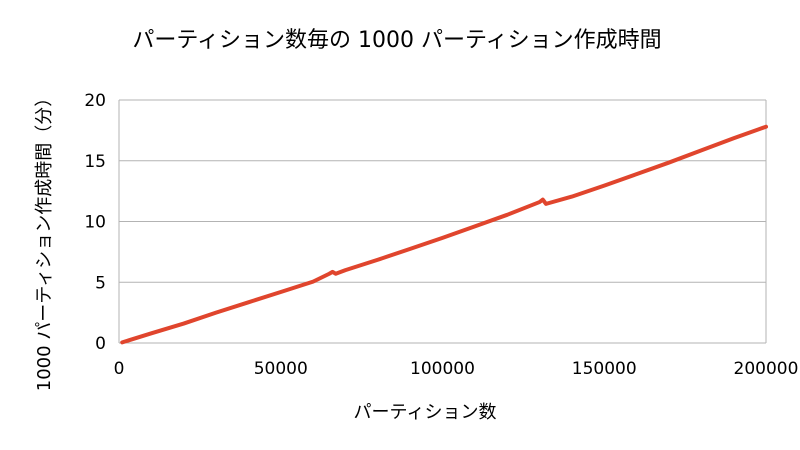 This screenshot has height=450, width=800. I want to click on chart-title: パーティション数毎の 1000 パーティション作成時間, so click(396, 40).